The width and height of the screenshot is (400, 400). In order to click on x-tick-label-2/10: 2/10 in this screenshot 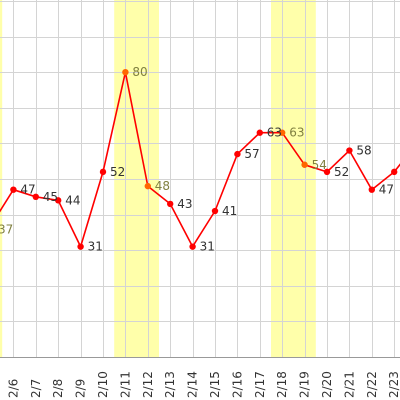, I will do `click(103, 384)`.